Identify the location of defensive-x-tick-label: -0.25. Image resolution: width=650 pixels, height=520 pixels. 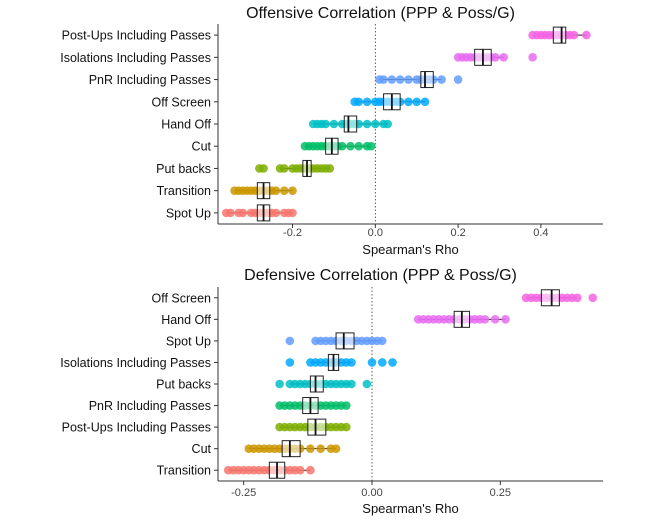
(243, 493).